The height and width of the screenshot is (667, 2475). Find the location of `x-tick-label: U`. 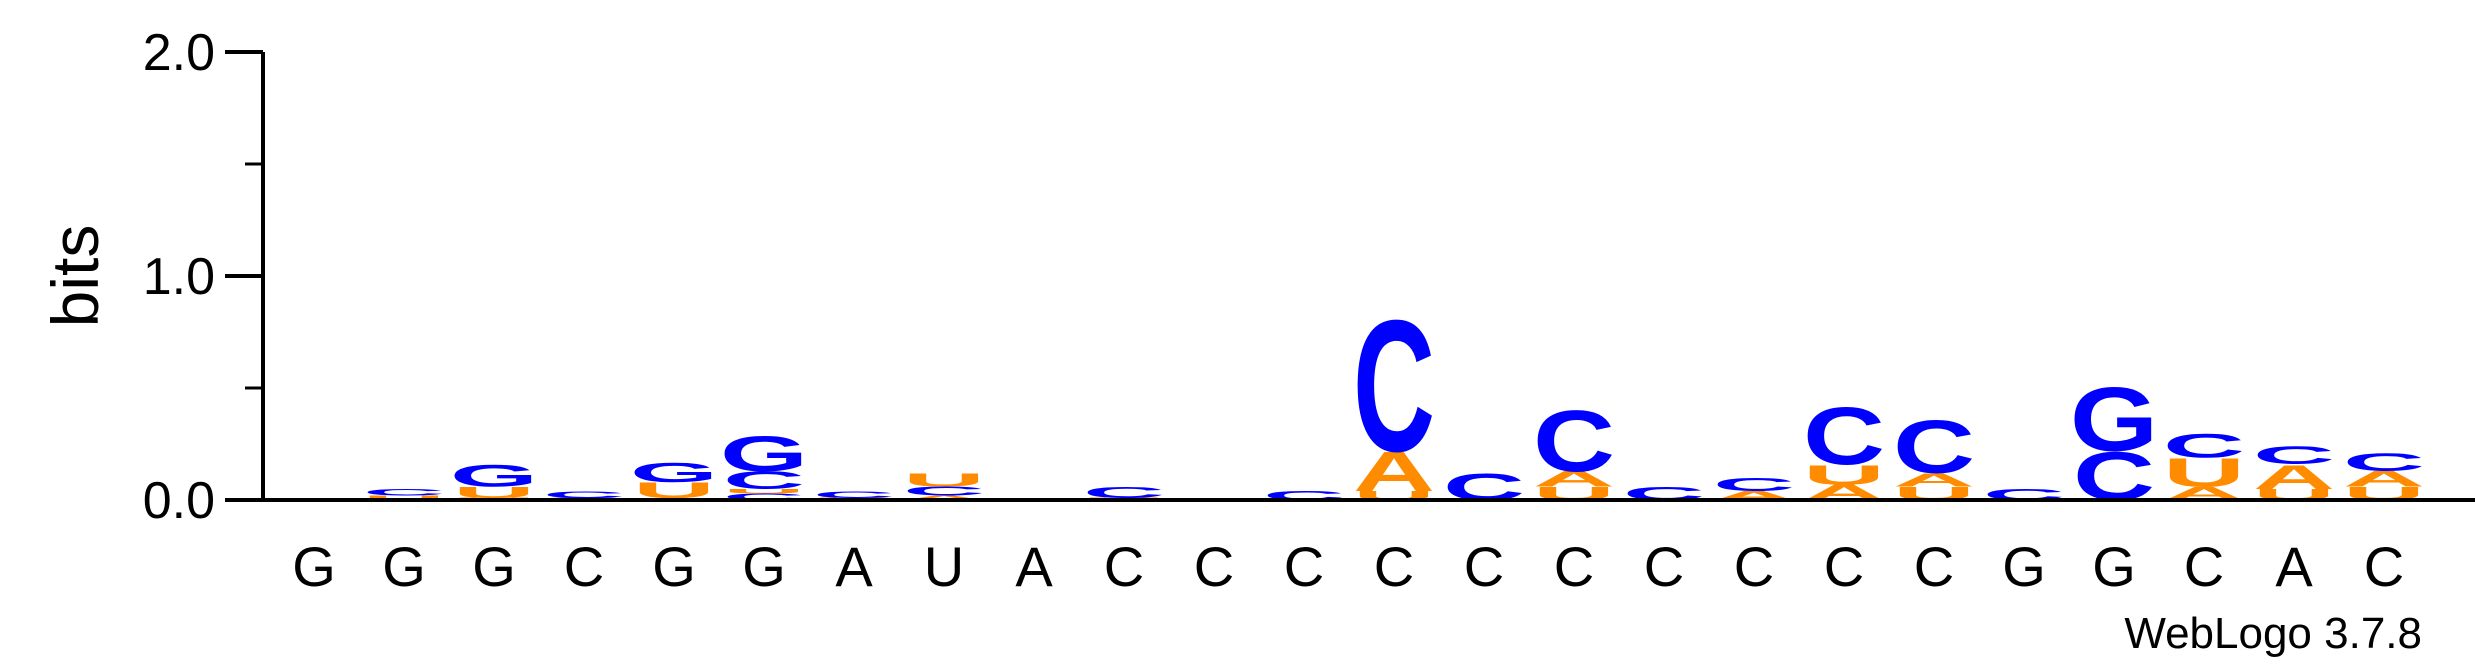

x-tick-label: U is located at coordinates (944, 566).